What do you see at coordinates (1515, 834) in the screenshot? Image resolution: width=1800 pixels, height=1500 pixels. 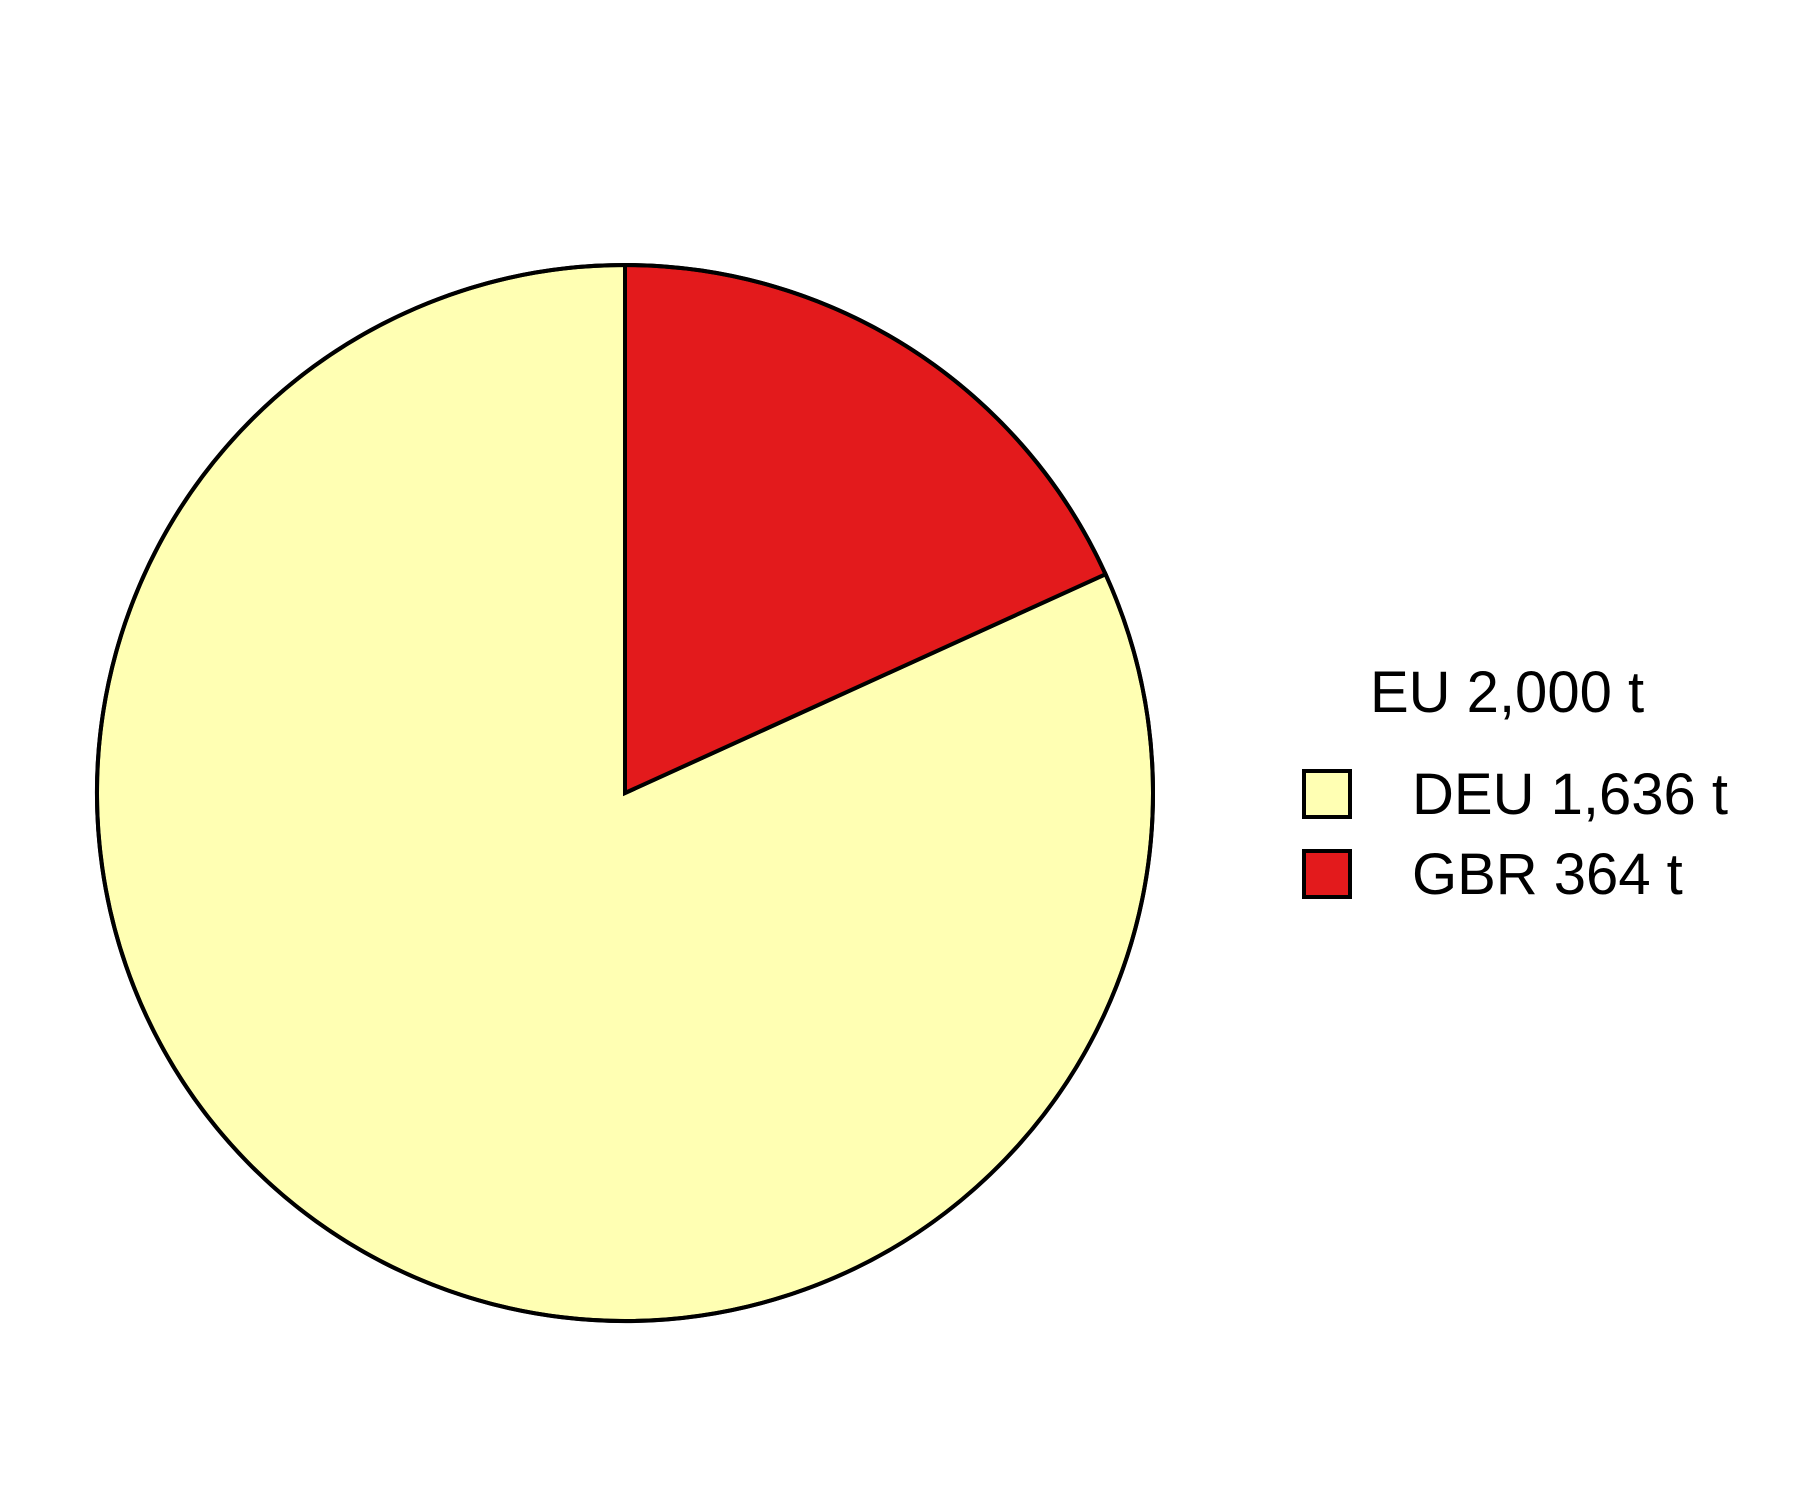 I see `legend-items: DEU 1,636 t GBR 364 t` at bounding box center [1515, 834].